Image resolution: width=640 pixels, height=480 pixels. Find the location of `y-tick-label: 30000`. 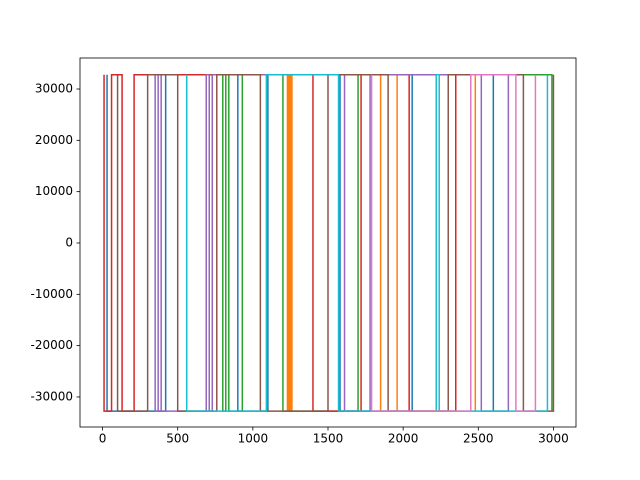

y-tick-label: 30000 is located at coordinates (54, 89).